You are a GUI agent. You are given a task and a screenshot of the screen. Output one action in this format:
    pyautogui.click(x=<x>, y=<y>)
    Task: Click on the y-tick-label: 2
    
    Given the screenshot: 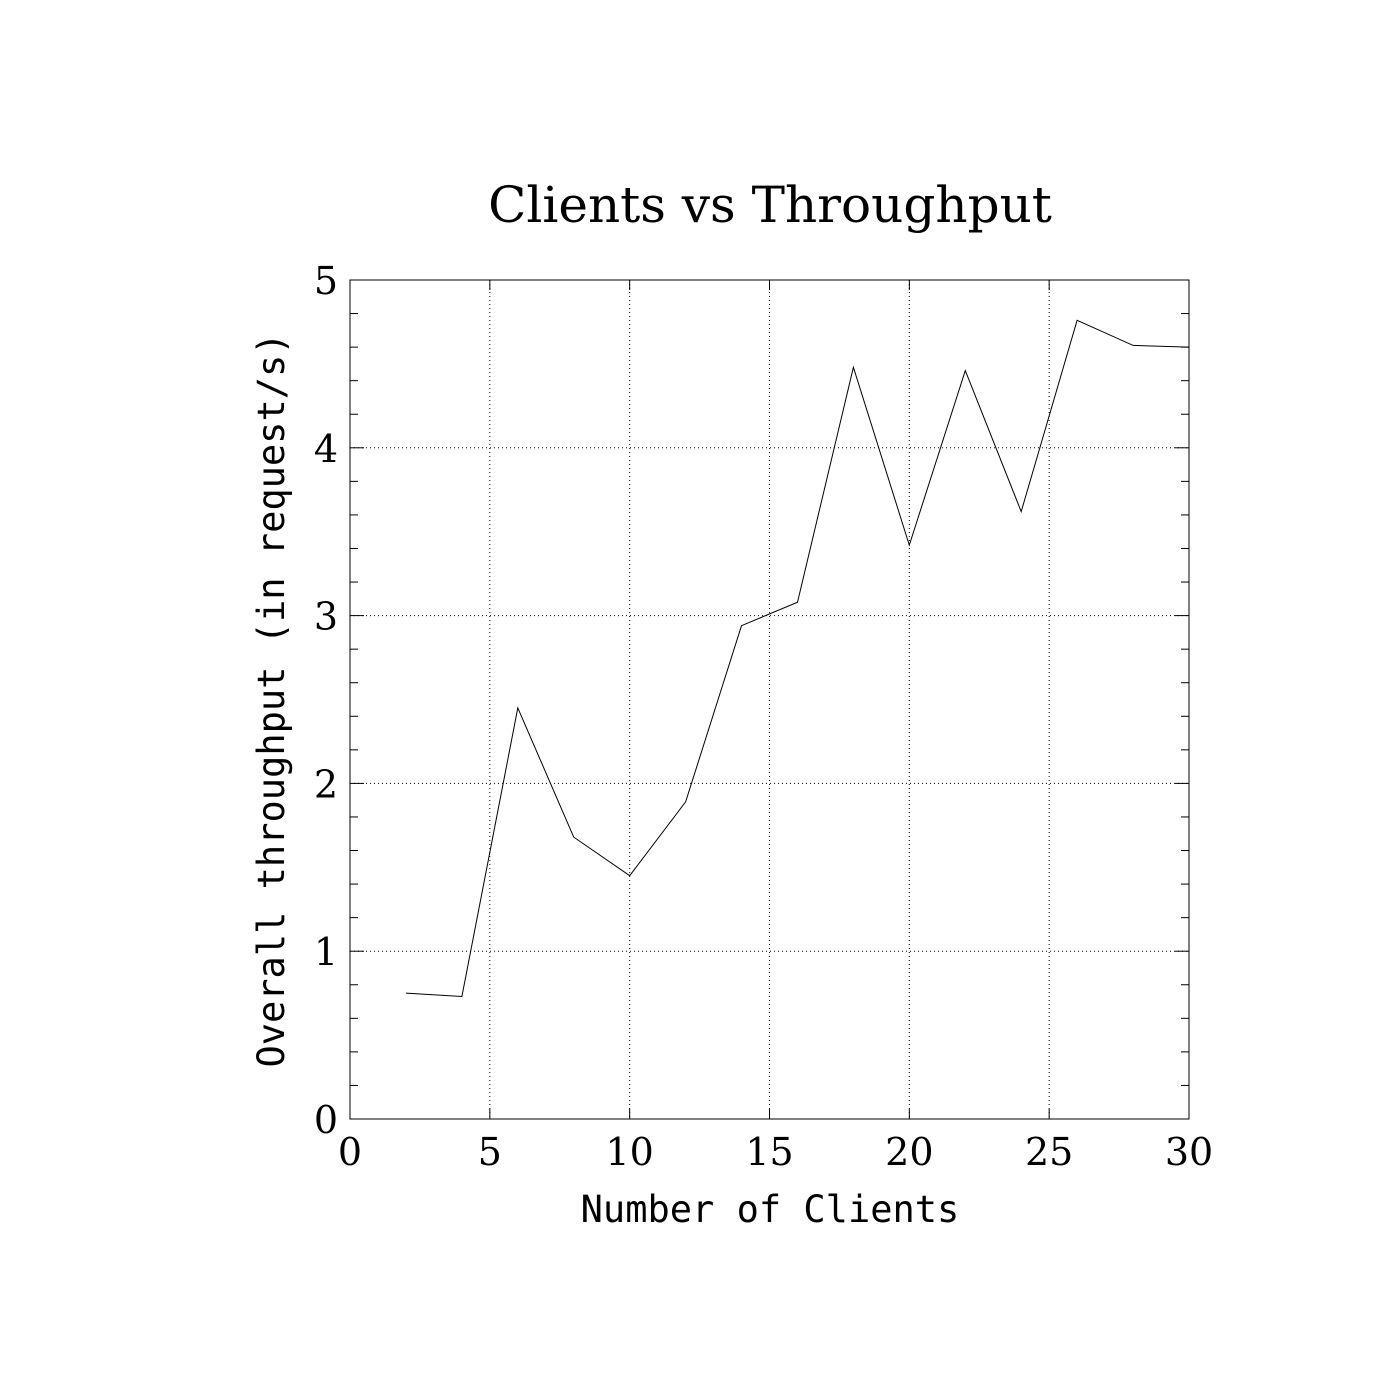 What is the action you would take?
    pyautogui.click(x=326, y=784)
    